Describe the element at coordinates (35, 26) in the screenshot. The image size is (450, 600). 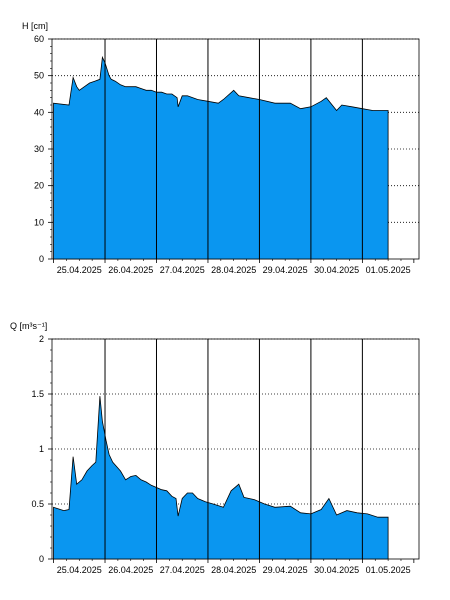
I see `y-axis-label: H [cm]` at that location.